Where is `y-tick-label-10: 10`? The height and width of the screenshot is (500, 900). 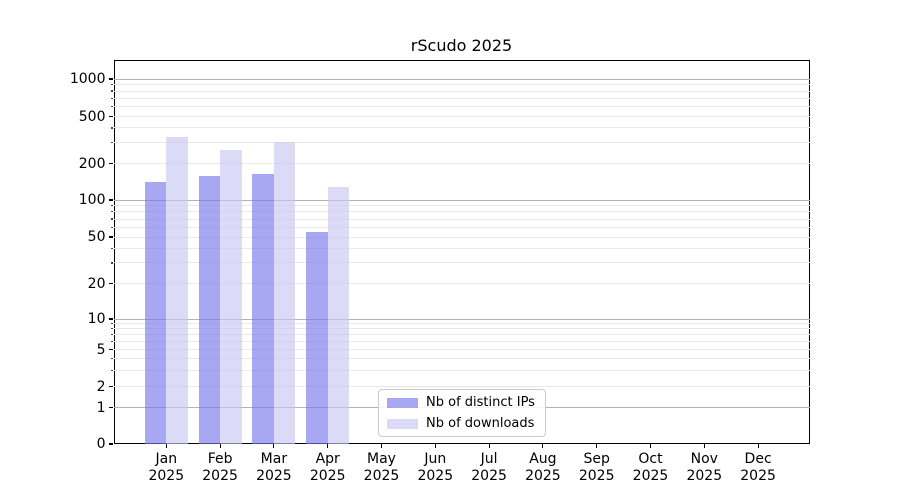 y-tick-label-10: 10 is located at coordinates (96, 319).